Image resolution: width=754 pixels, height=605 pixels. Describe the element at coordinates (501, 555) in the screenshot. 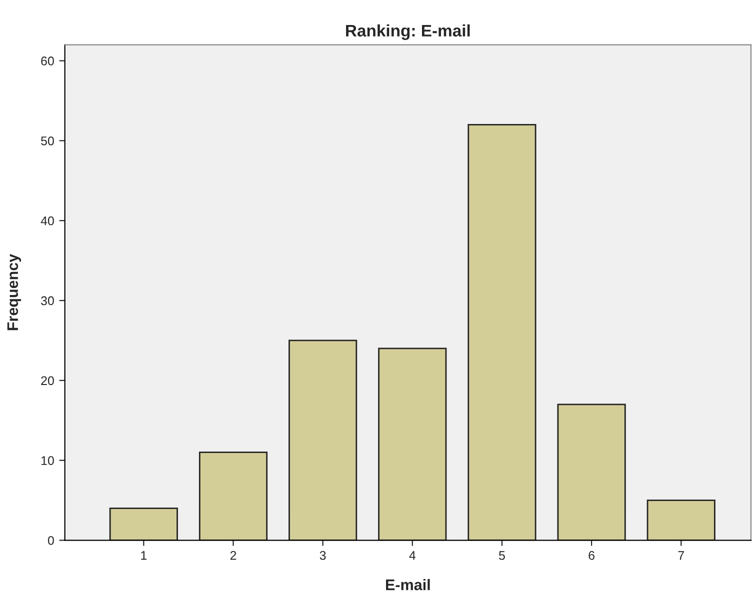

I see `x-tick-label: 5` at that location.